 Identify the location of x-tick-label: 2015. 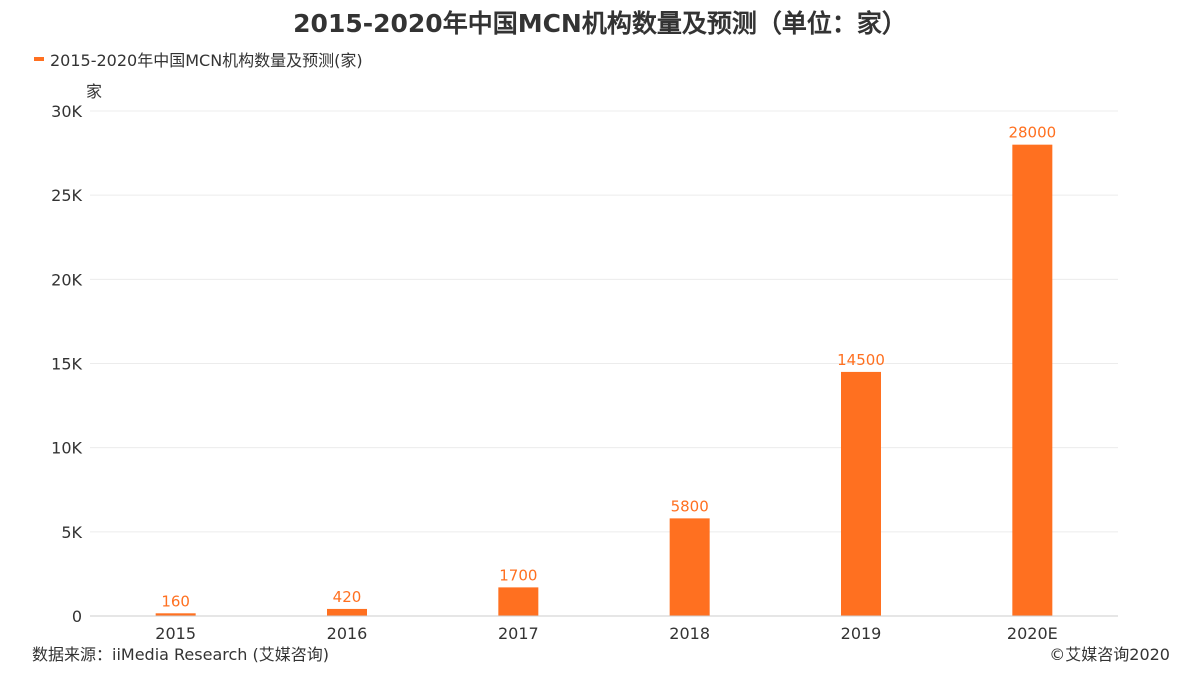
(175, 633).